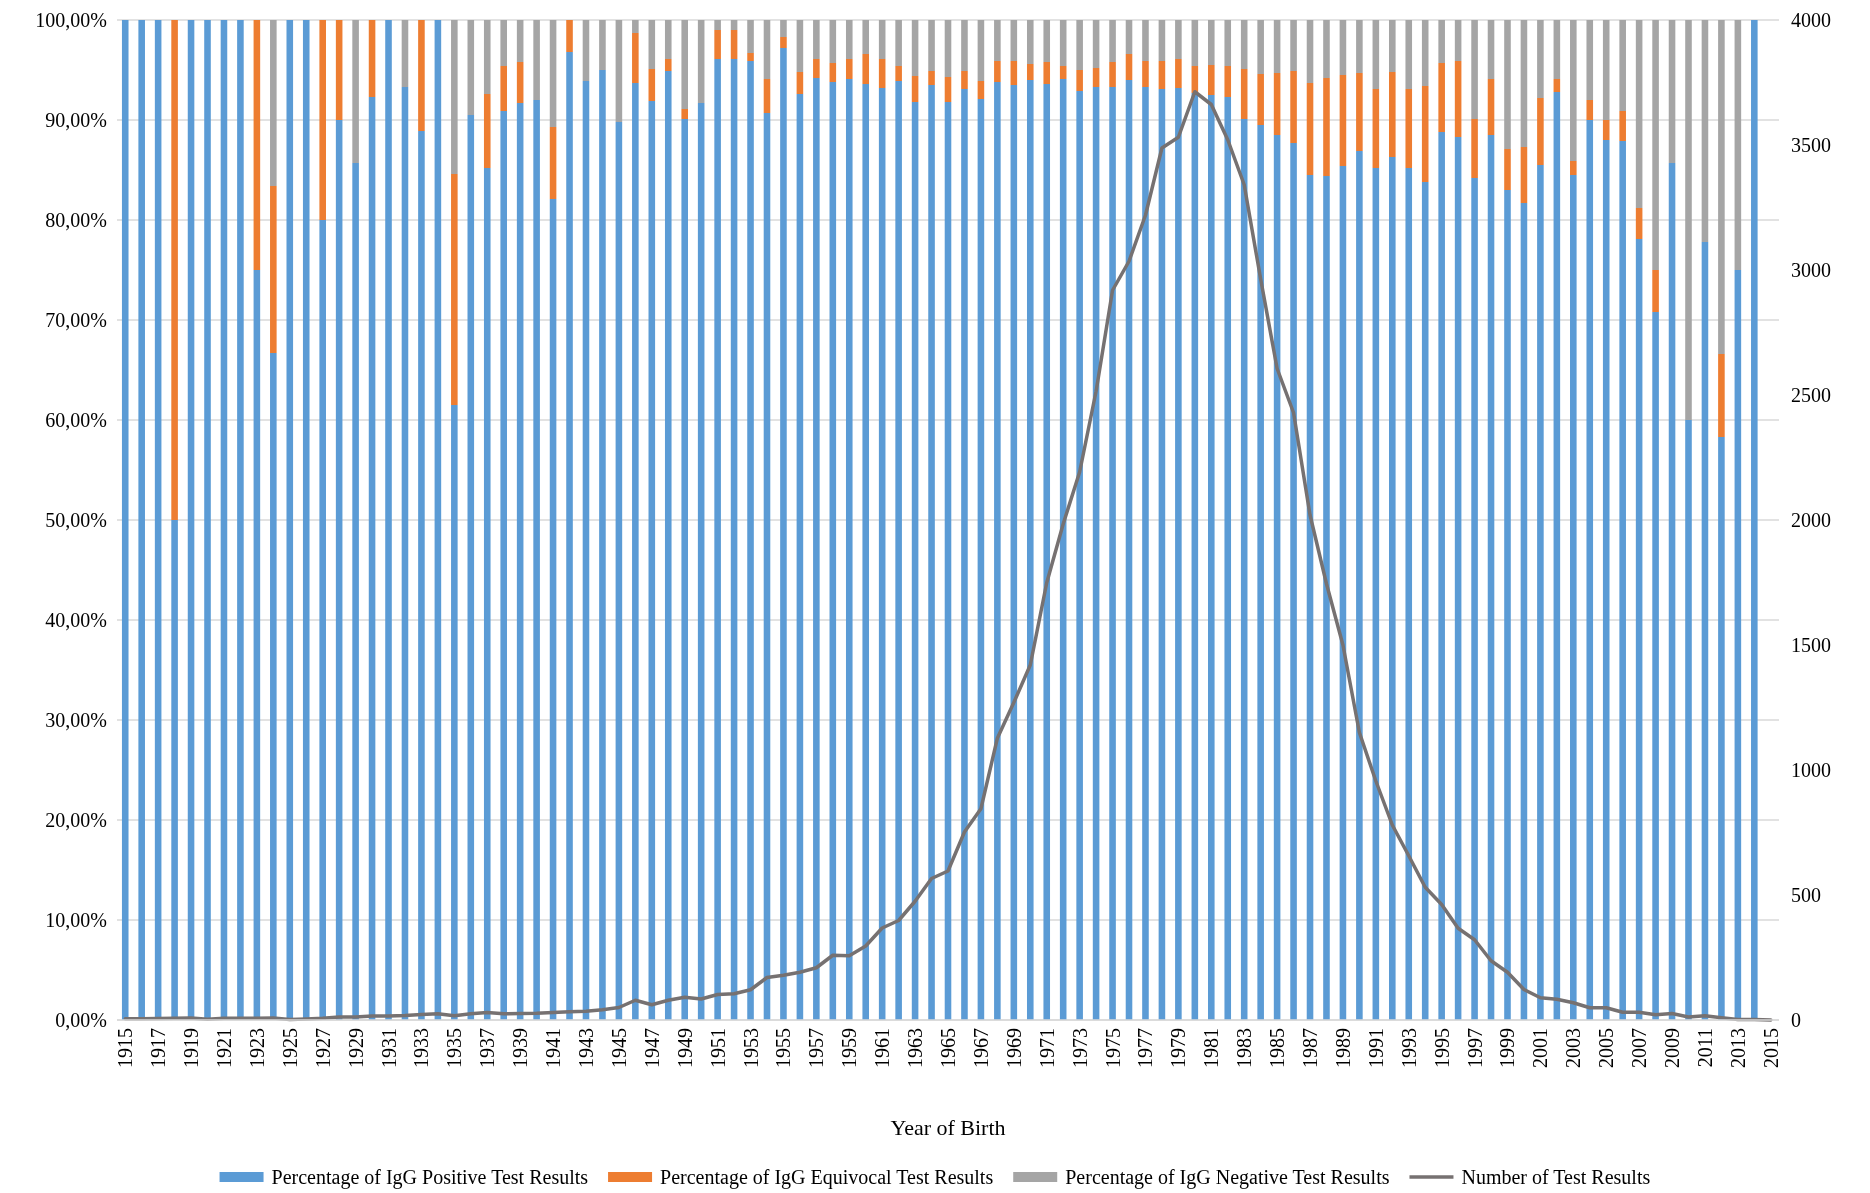 This screenshot has width=1870, height=1193. I want to click on y2-tick-label: 4000, so click(1811, 19).